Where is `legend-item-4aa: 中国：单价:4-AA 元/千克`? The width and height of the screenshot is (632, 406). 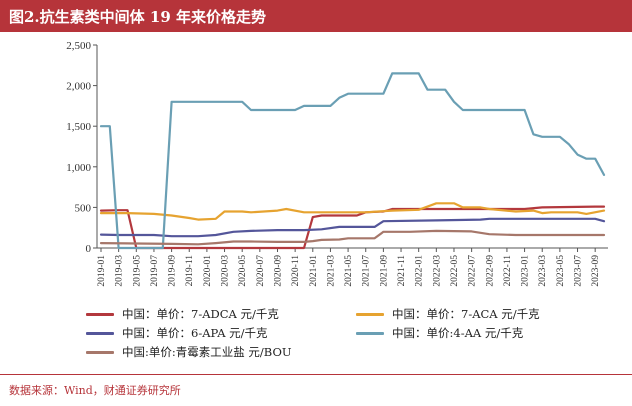
legend-item-4aa: 中国：单价:4-AA 元/千克 is located at coordinates (439, 333).